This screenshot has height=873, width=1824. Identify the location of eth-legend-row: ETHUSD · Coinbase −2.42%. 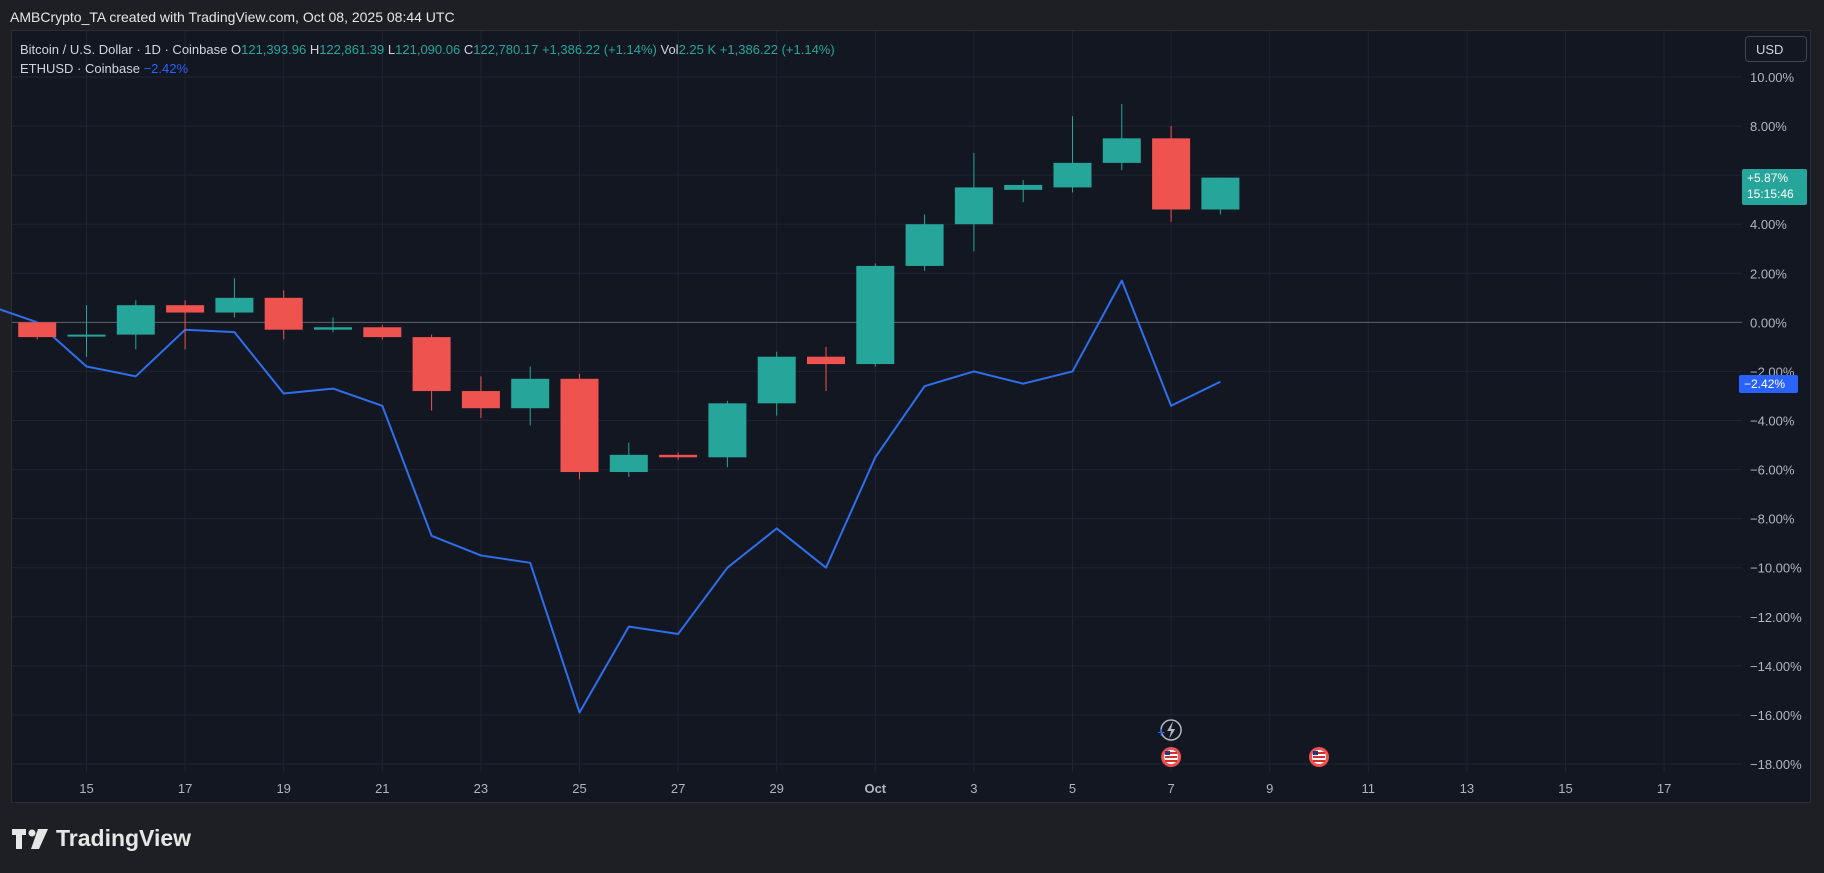
(427, 68).